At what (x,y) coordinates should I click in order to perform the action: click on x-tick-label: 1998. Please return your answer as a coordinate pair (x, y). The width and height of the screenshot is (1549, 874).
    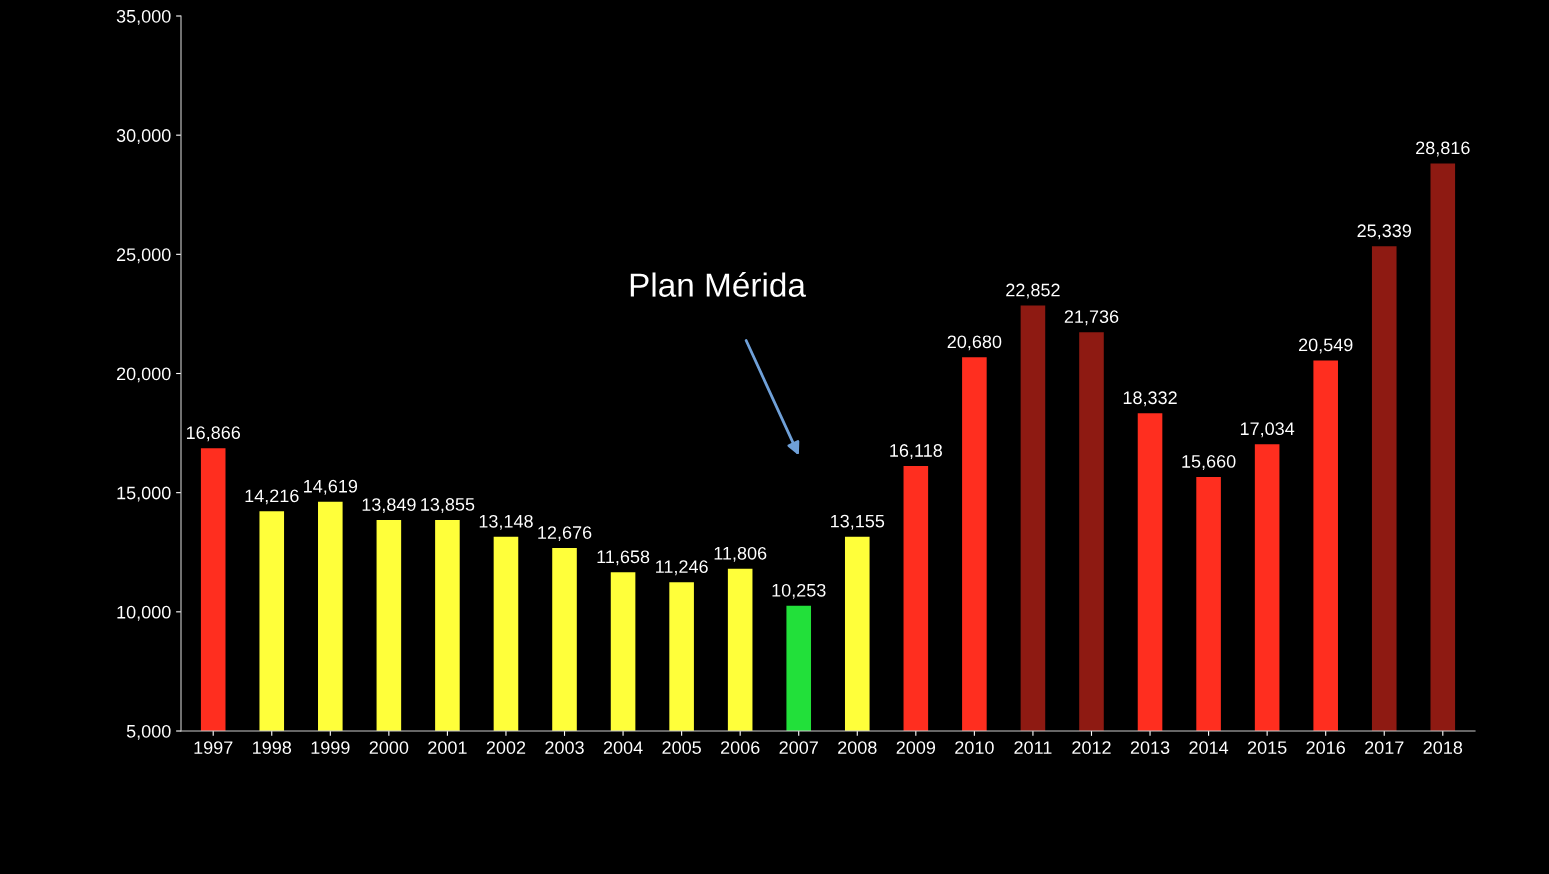
    Looking at the image, I should click on (272, 747).